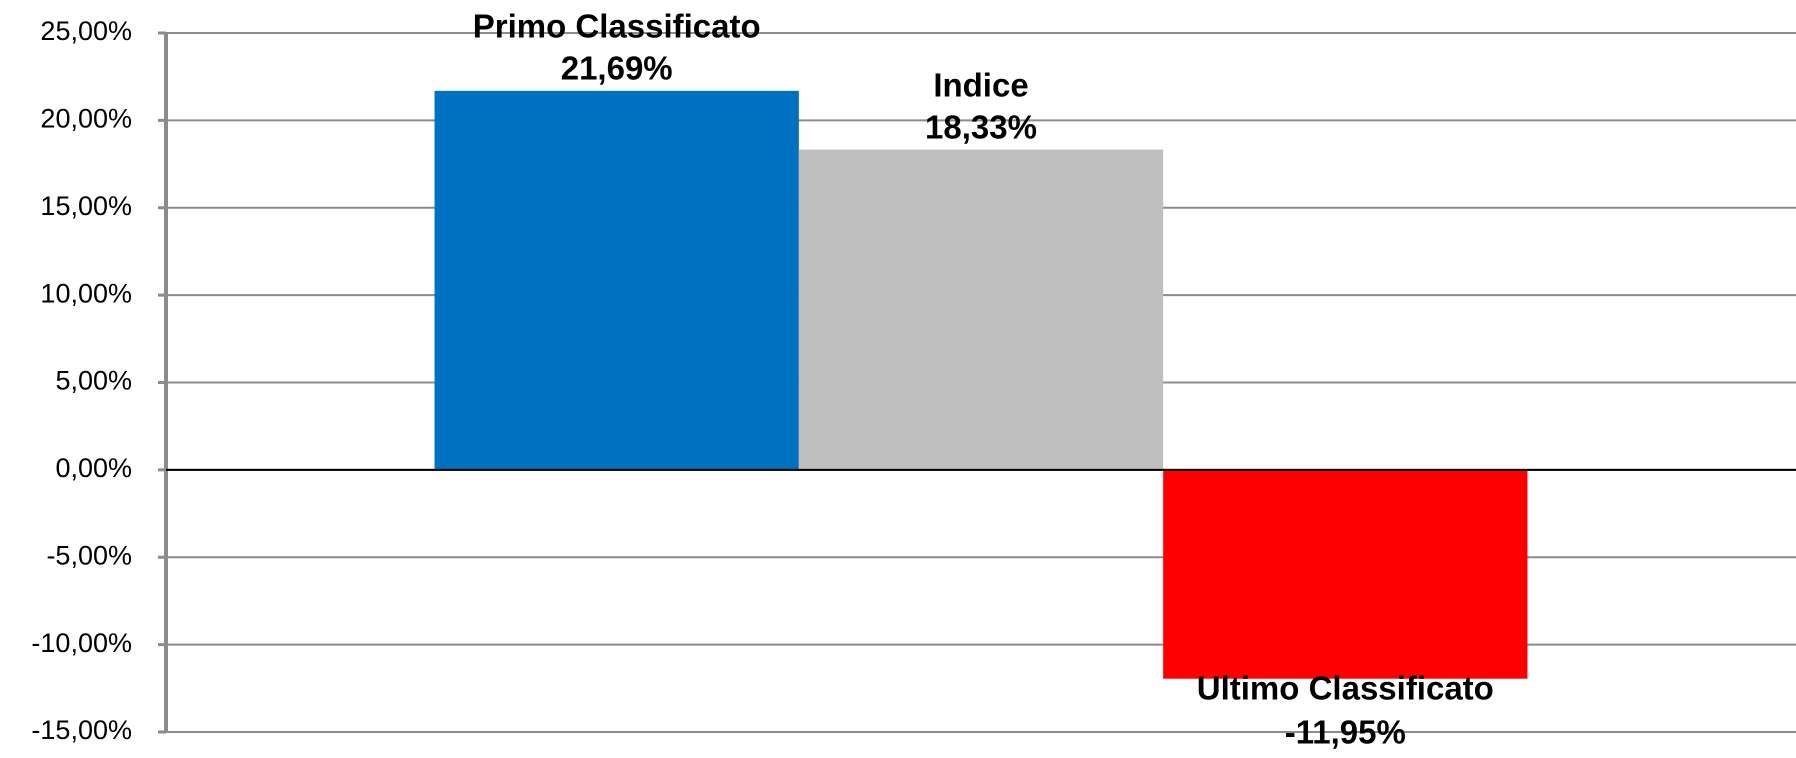 This screenshot has width=1796, height=758. I want to click on y-tick-label: -15,00%, so click(81, 730).